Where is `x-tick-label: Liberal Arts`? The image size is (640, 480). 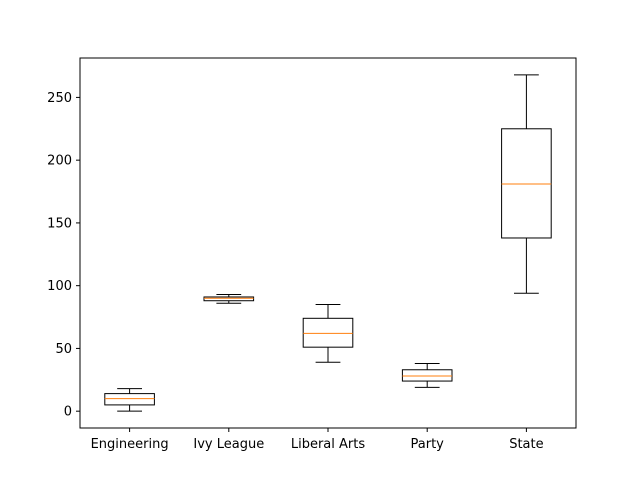
x-tick-label: Liberal Arts is located at coordinates (328, 444).